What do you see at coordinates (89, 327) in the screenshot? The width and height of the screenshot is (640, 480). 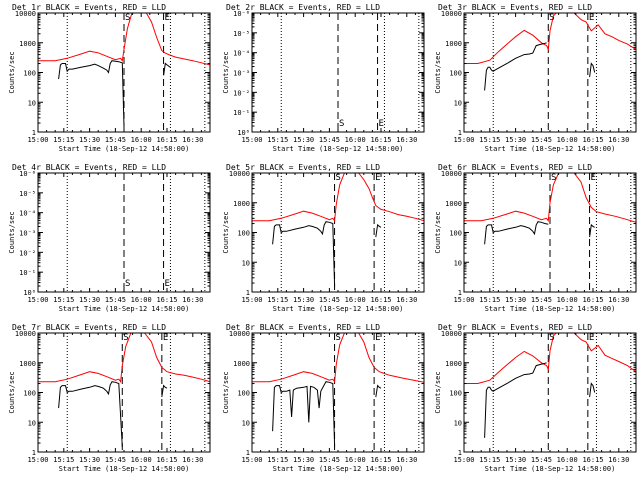 I see `panel-title: Det 7r BLACK = Events, RED = LLD` at bounding box center [89, 327].